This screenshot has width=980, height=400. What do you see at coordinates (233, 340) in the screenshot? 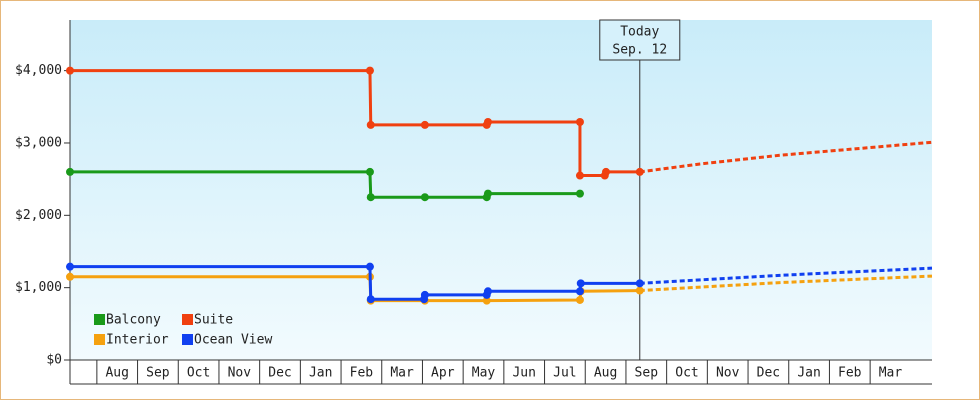
I see `legend-label: Ocean View` at bounding box center [233, 340].